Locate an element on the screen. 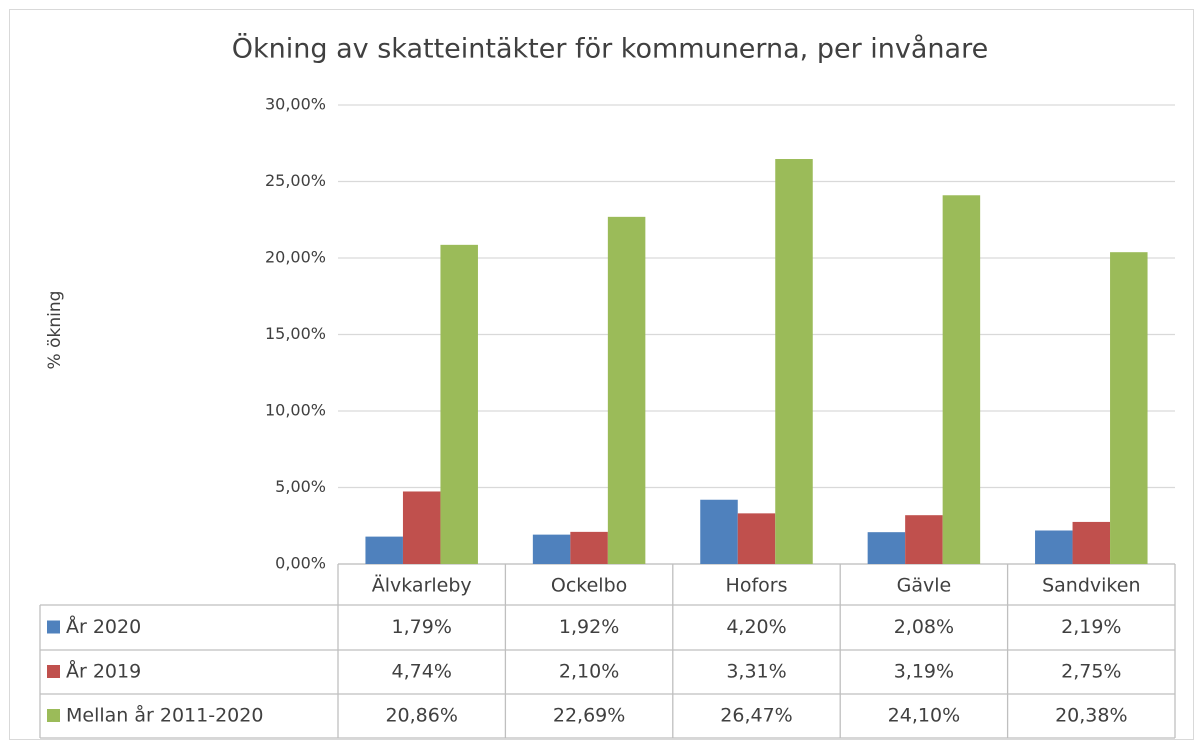  table-value: 20,86% is located at coordinates (421, 716).